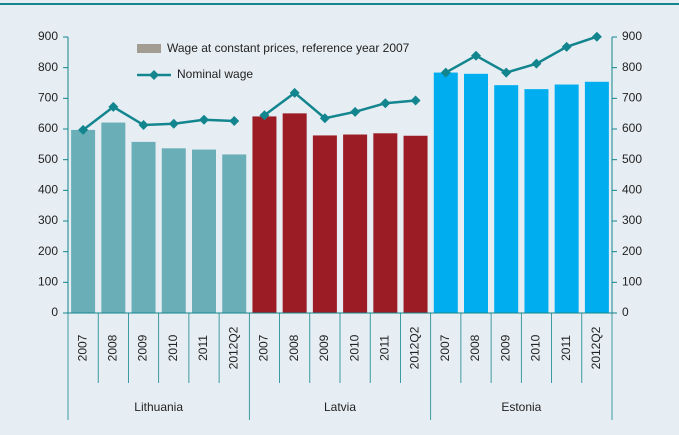  I want to click on y-tick-label: 200, so click(48, 251).